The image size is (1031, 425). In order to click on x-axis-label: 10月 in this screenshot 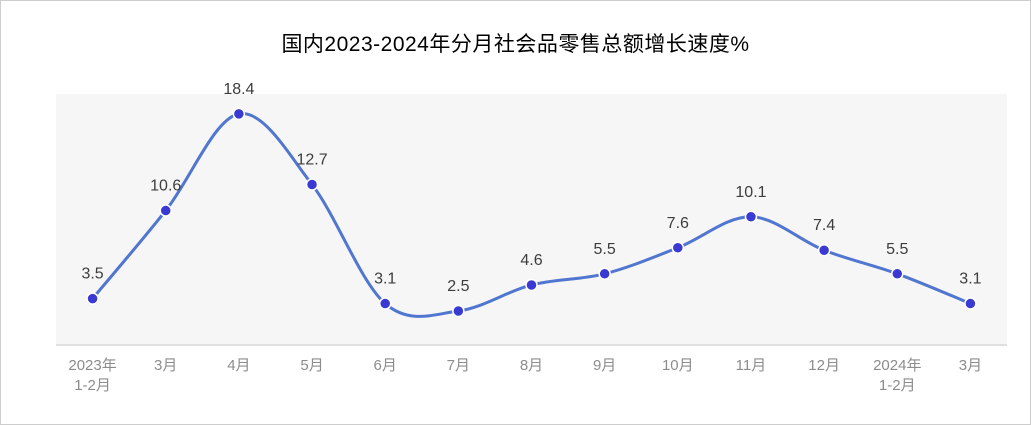, I will do `click(678, 365)`.